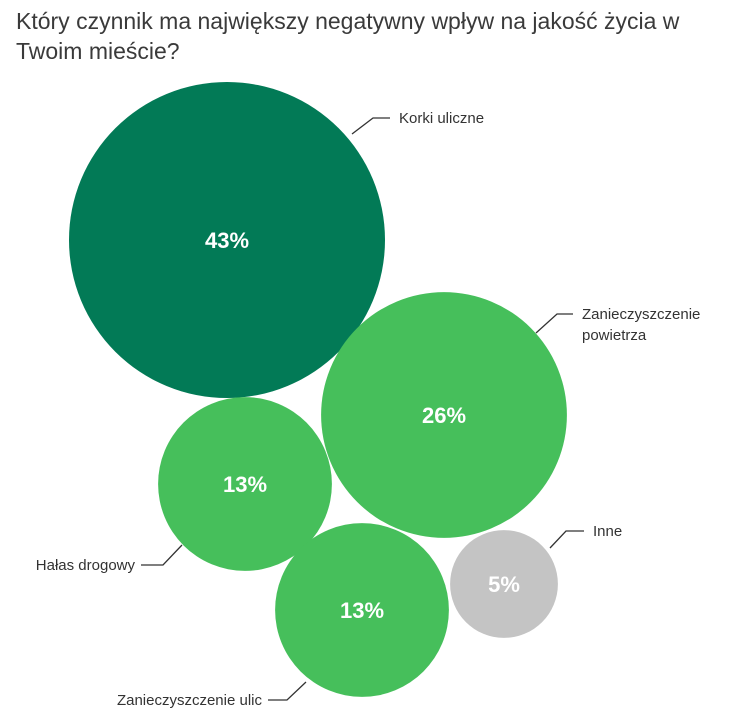 The height and width of the screenshot is (724, 736). I want to click on value-label-zanieczyszczenie-ulic: 13%, so click(362, 610).